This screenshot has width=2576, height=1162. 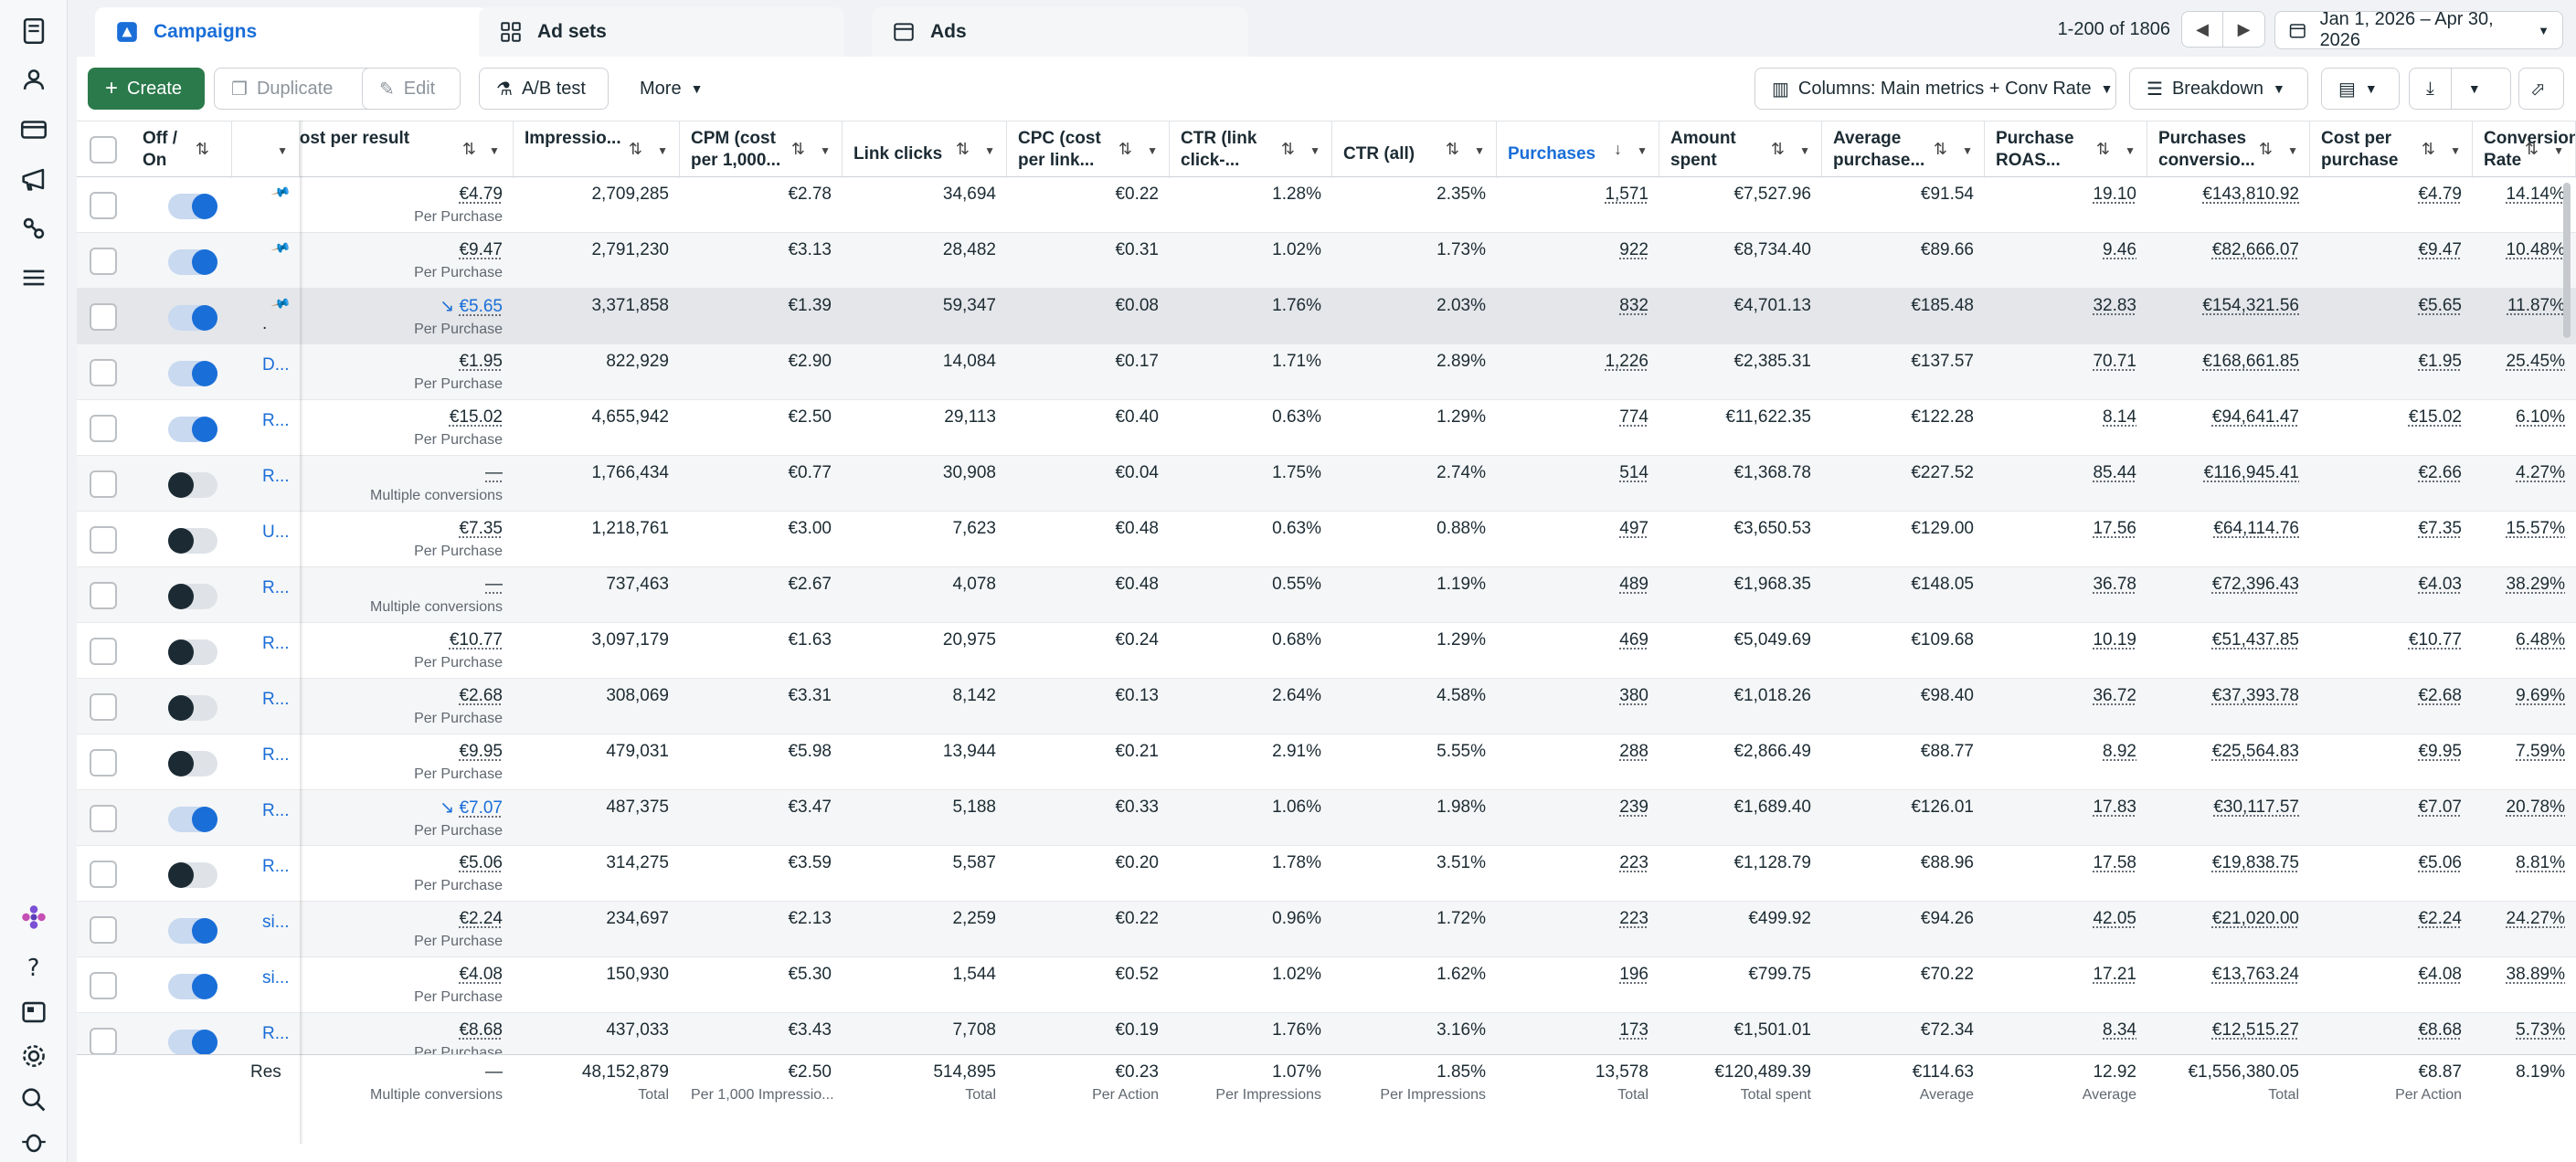 What do you see at coordinates (2360, 89) in the screenshot?
I see `reports-button: ▤ ▼` at bounding box center [2360, 89].